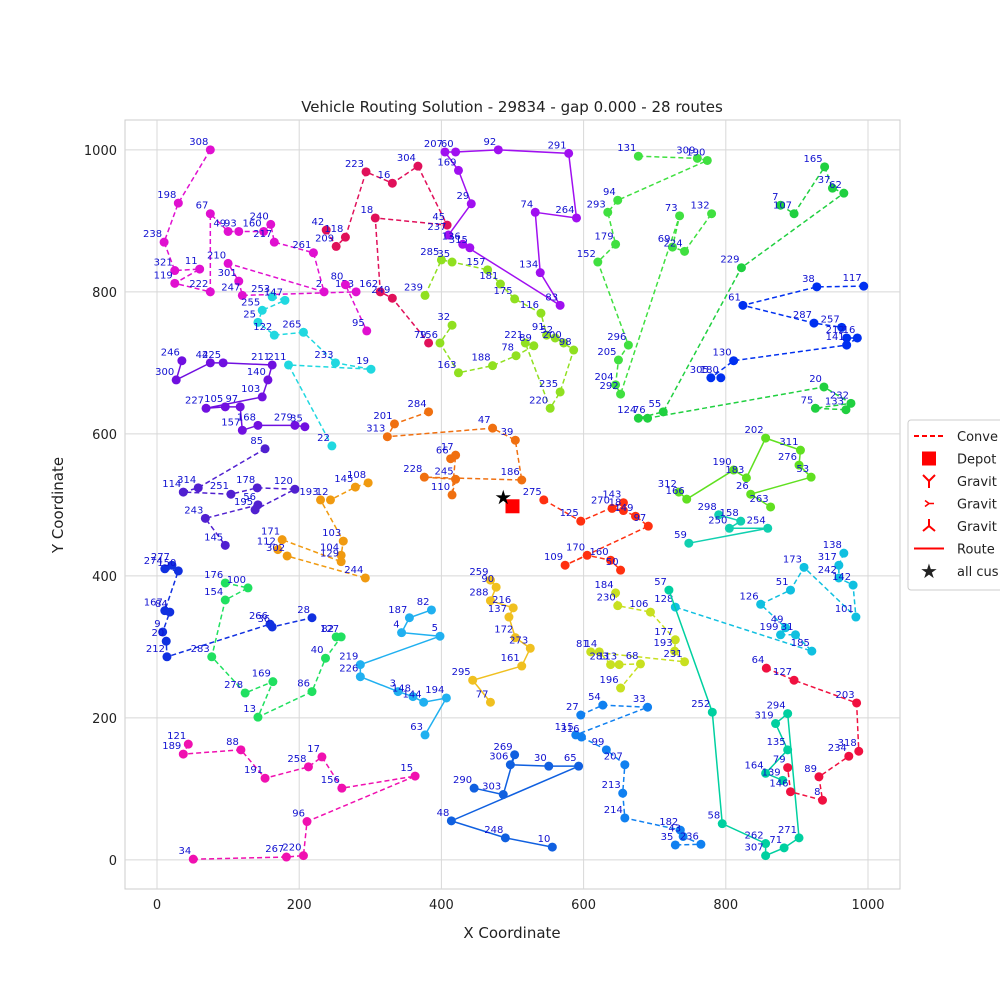  I want to click on node-label: 209, so click(324, 238).